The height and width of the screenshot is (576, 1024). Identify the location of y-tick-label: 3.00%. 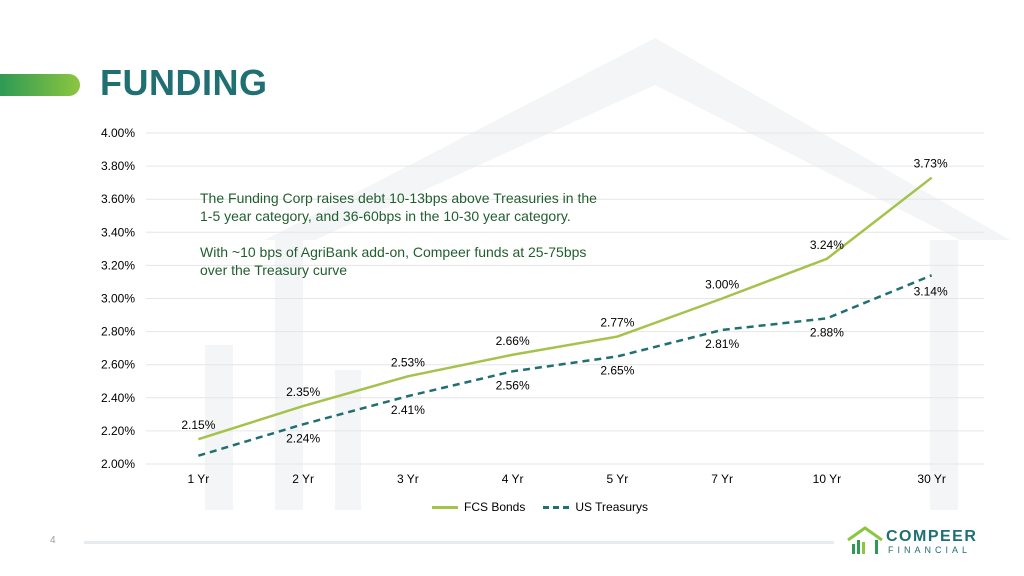
(118, 299).